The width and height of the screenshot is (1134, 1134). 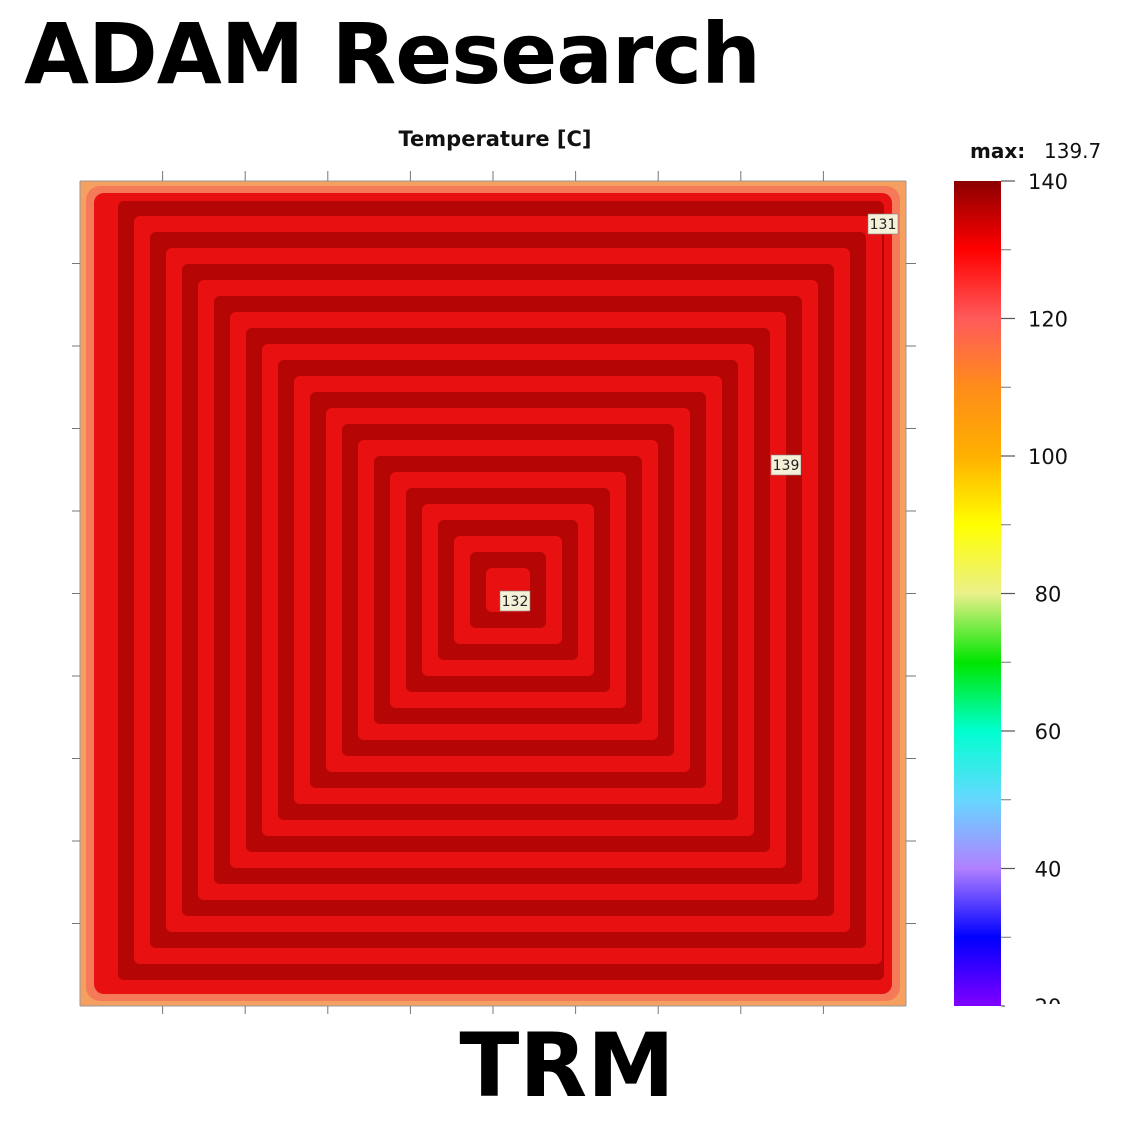 What do you see at coordinates (567, 1065) in the screenshot?
I see `footer-label: TRM` at bounding box center [567, 1065].